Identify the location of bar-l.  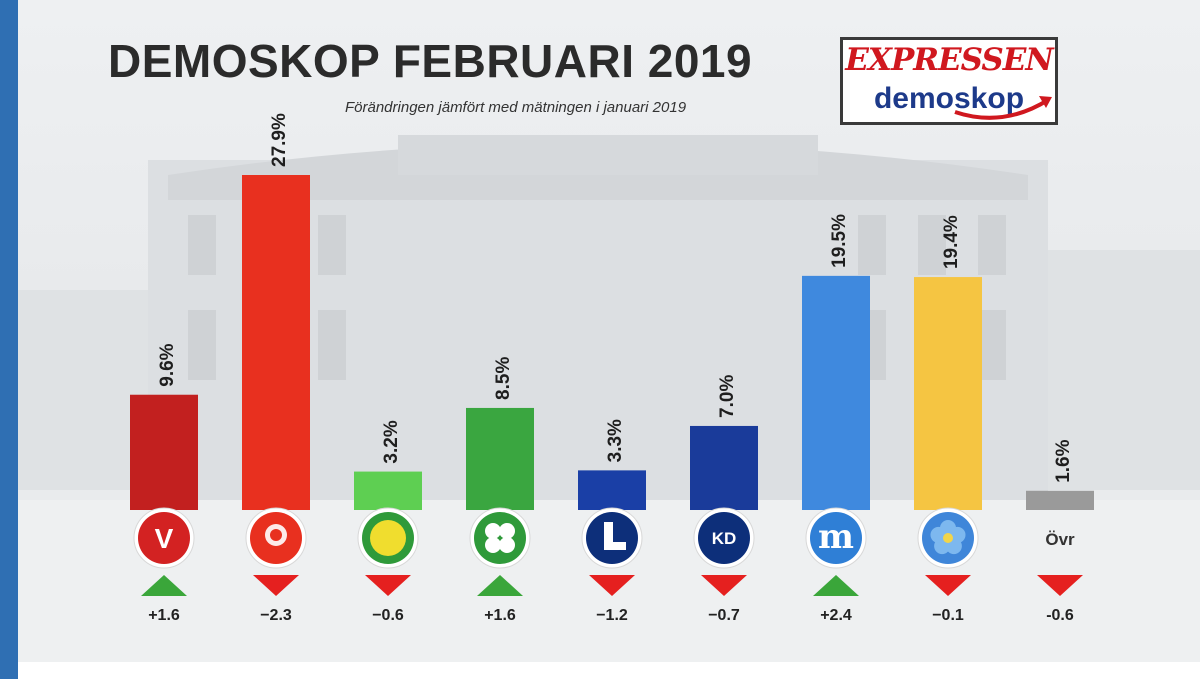
(612, 490).